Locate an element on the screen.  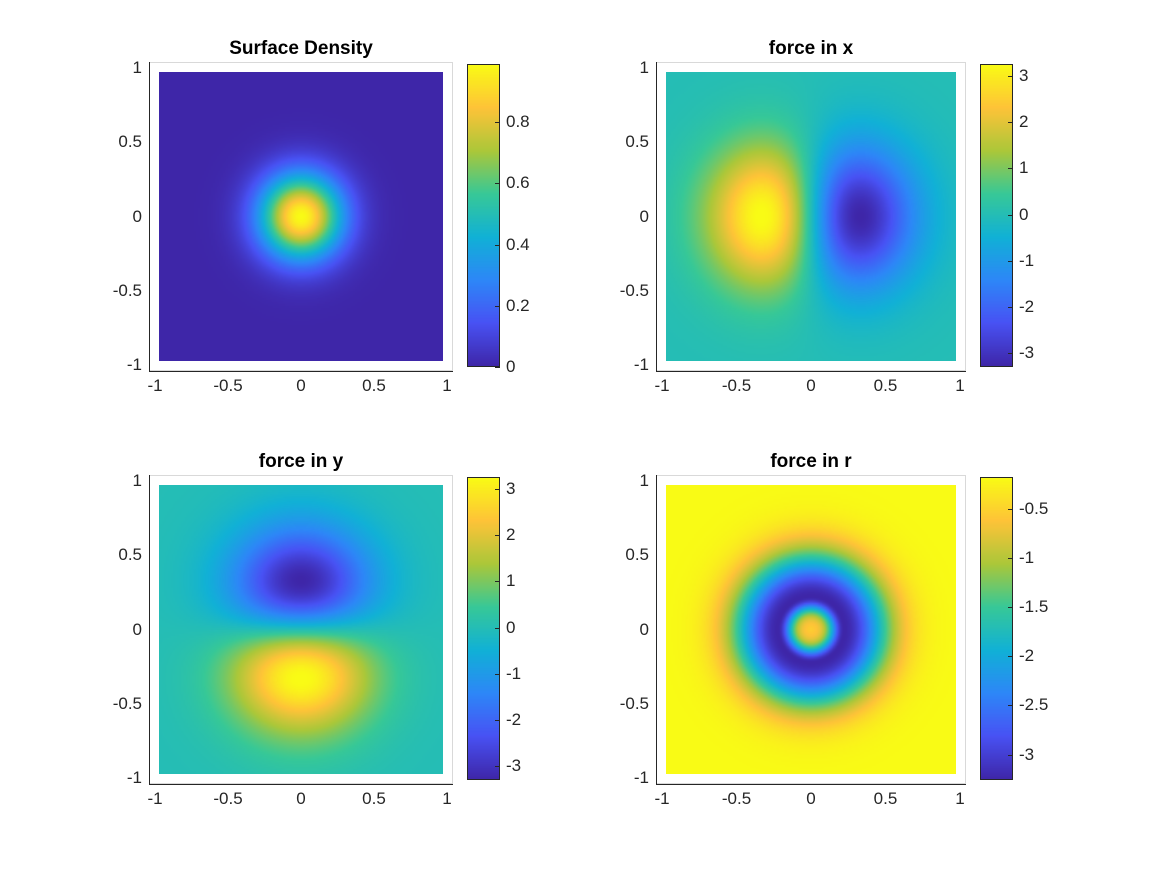
colorbar-tick-label: 0.4 is located at coordinates (518, 244).